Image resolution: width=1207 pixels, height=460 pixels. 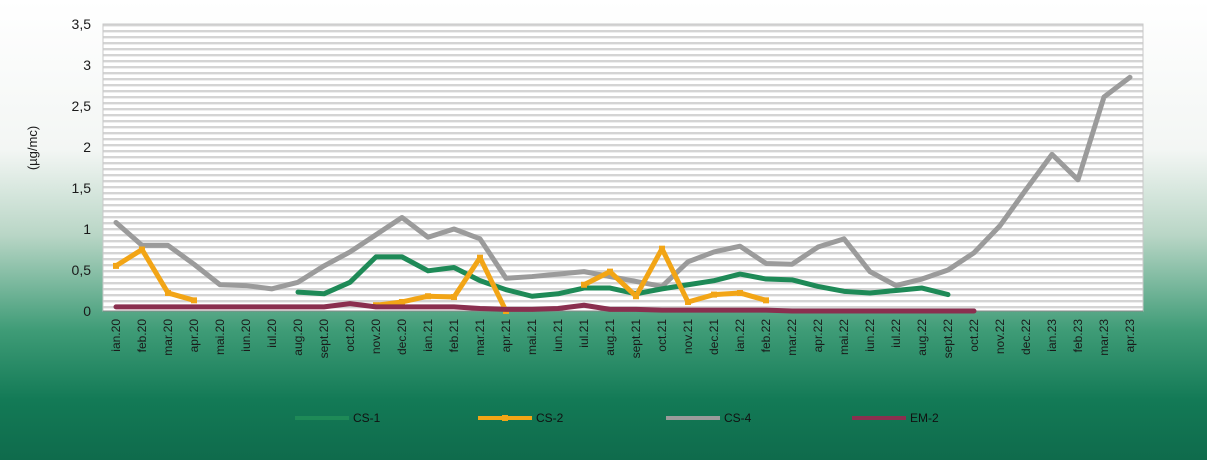 What do you see at coordinates (1052, 335) in the screenshot?
I see `x-tick-label: ian.23` at bounding box center [1052, 335].